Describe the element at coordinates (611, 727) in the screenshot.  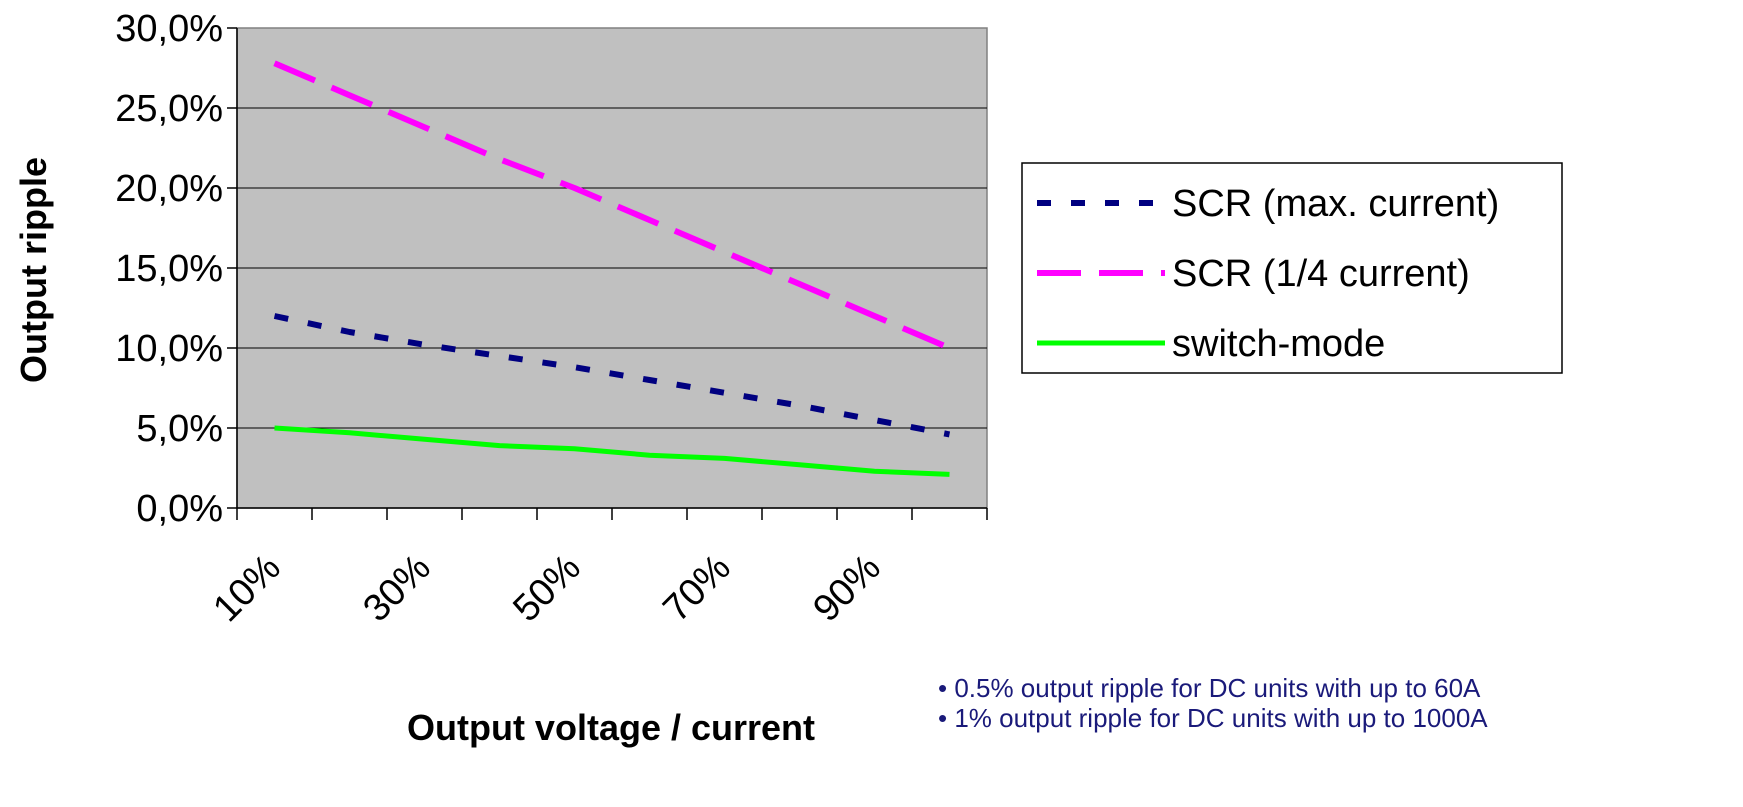
I see `x-axis-title: Output voltage / current` at that location.